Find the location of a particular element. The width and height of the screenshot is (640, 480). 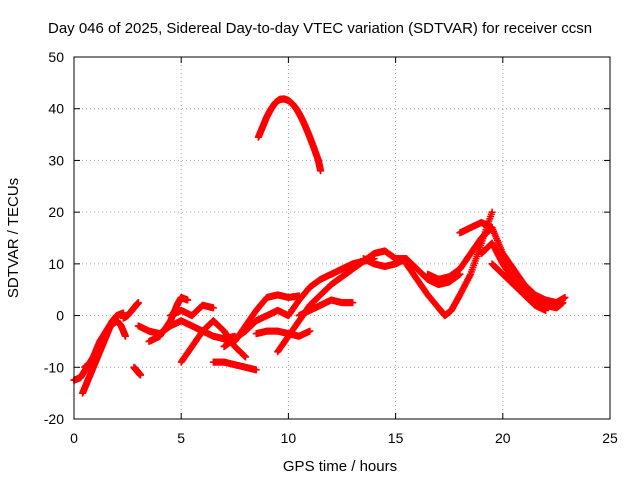

y-tick-label: 50 is located at coordinates (56, 57).